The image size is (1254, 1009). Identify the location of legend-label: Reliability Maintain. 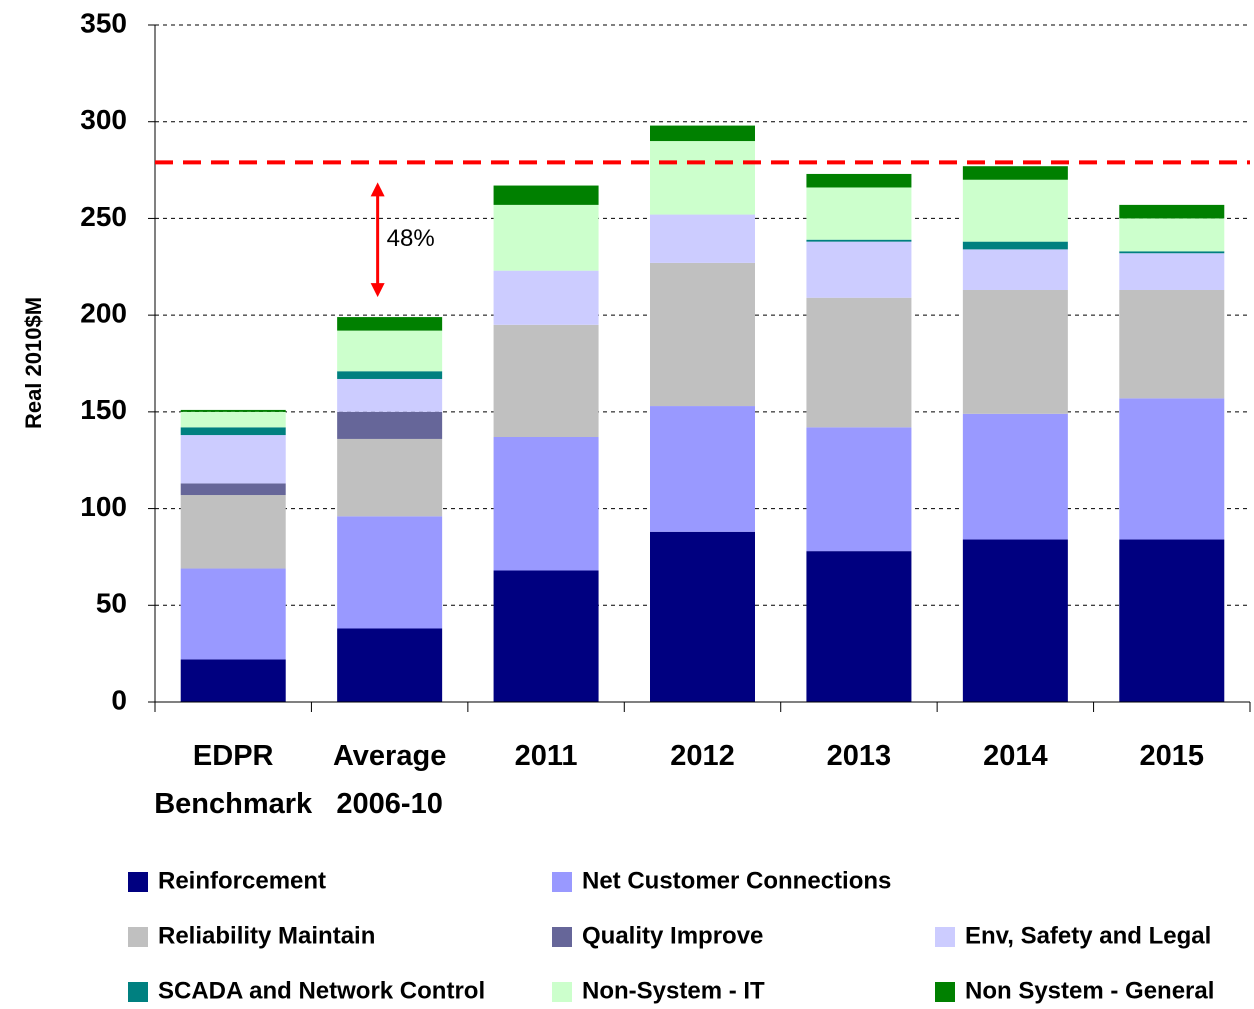
(266, 935).